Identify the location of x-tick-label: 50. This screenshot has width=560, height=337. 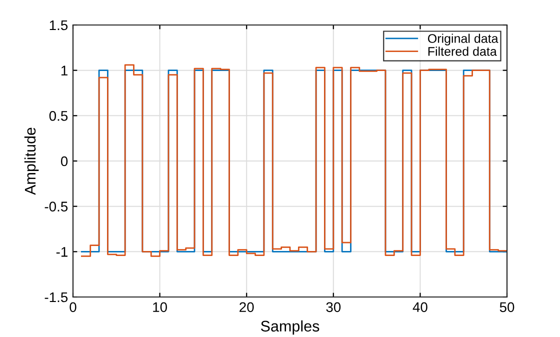
(507, 307).